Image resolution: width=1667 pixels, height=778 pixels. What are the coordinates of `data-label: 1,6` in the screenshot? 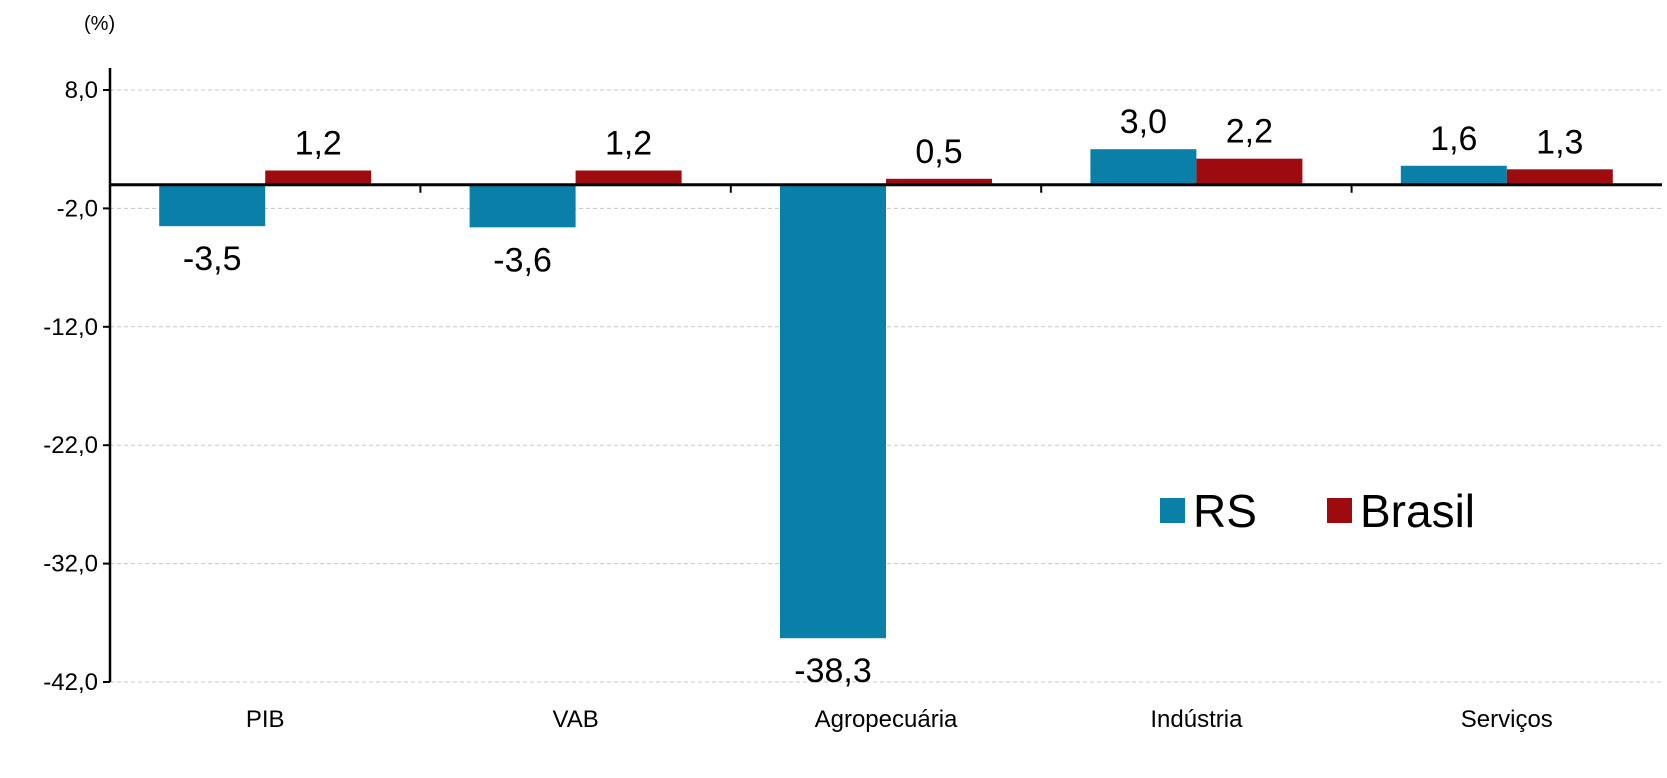 It's located at (1453, 139).